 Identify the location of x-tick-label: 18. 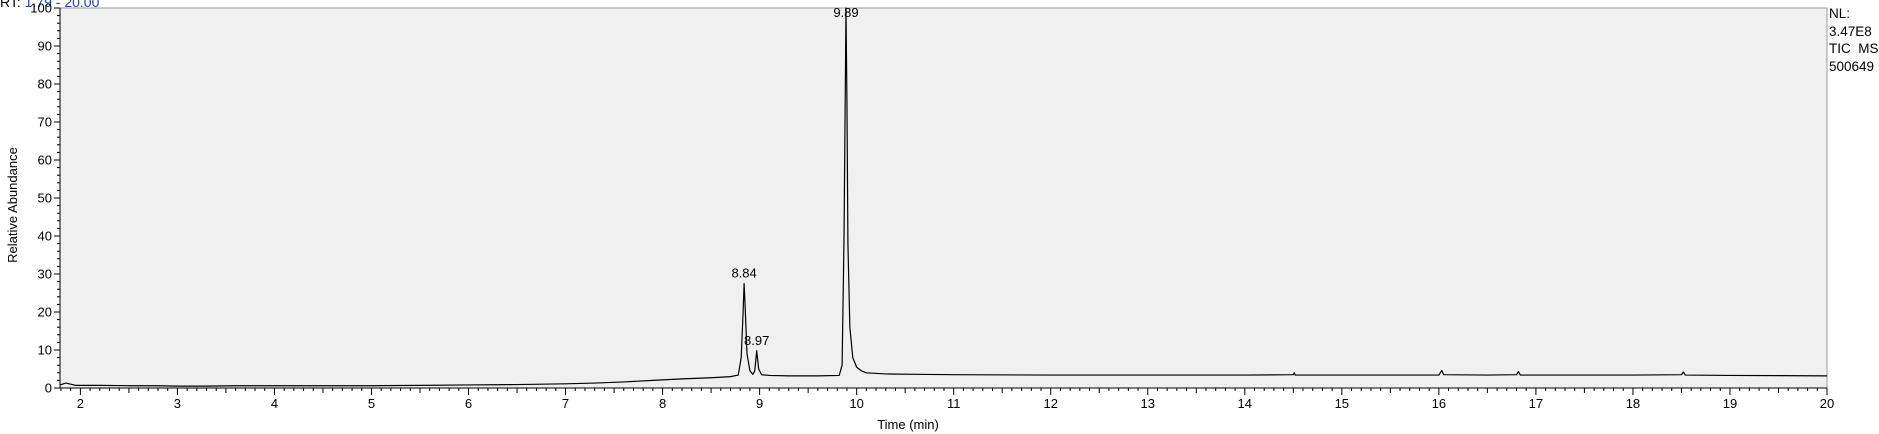
(1633, 403).